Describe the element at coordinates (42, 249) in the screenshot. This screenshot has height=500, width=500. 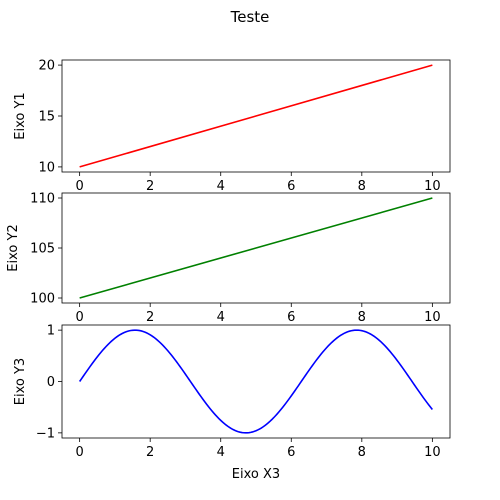
I see `y-tick-label: 105` at that location.